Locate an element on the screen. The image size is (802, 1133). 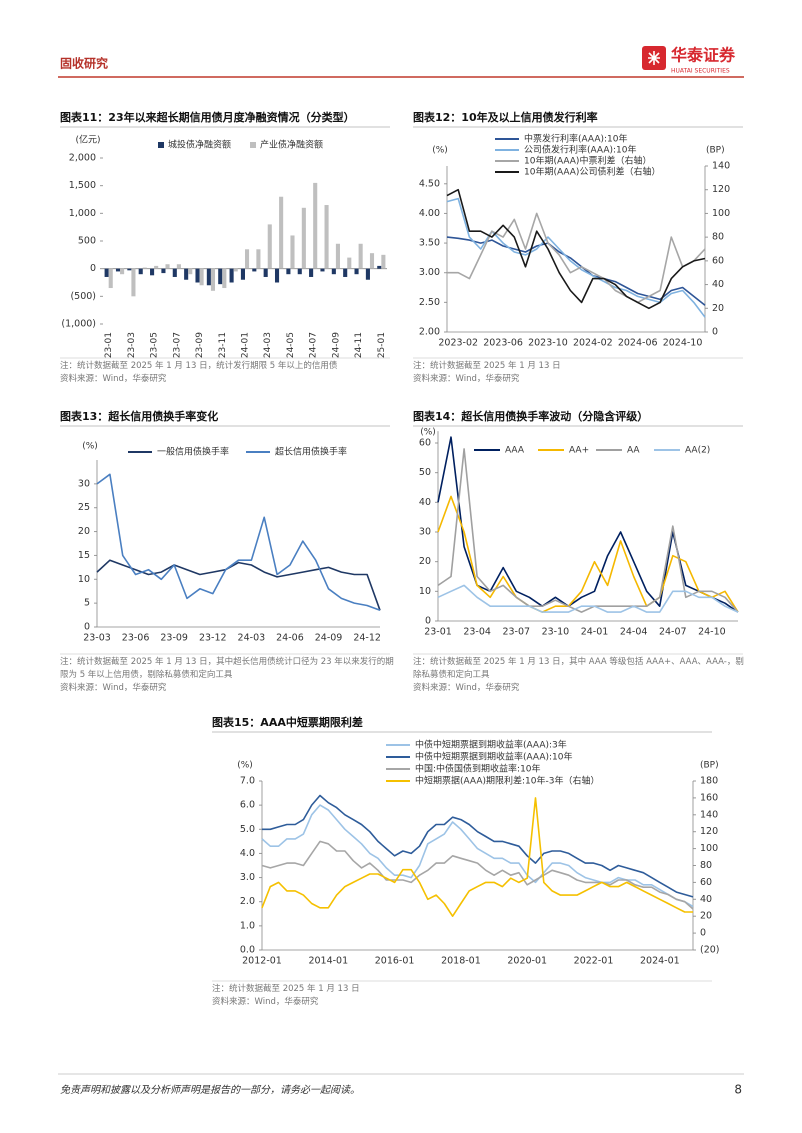
legend-label: 中国:中债国债到期收益率:10年 is located at coordinates (478, 769).